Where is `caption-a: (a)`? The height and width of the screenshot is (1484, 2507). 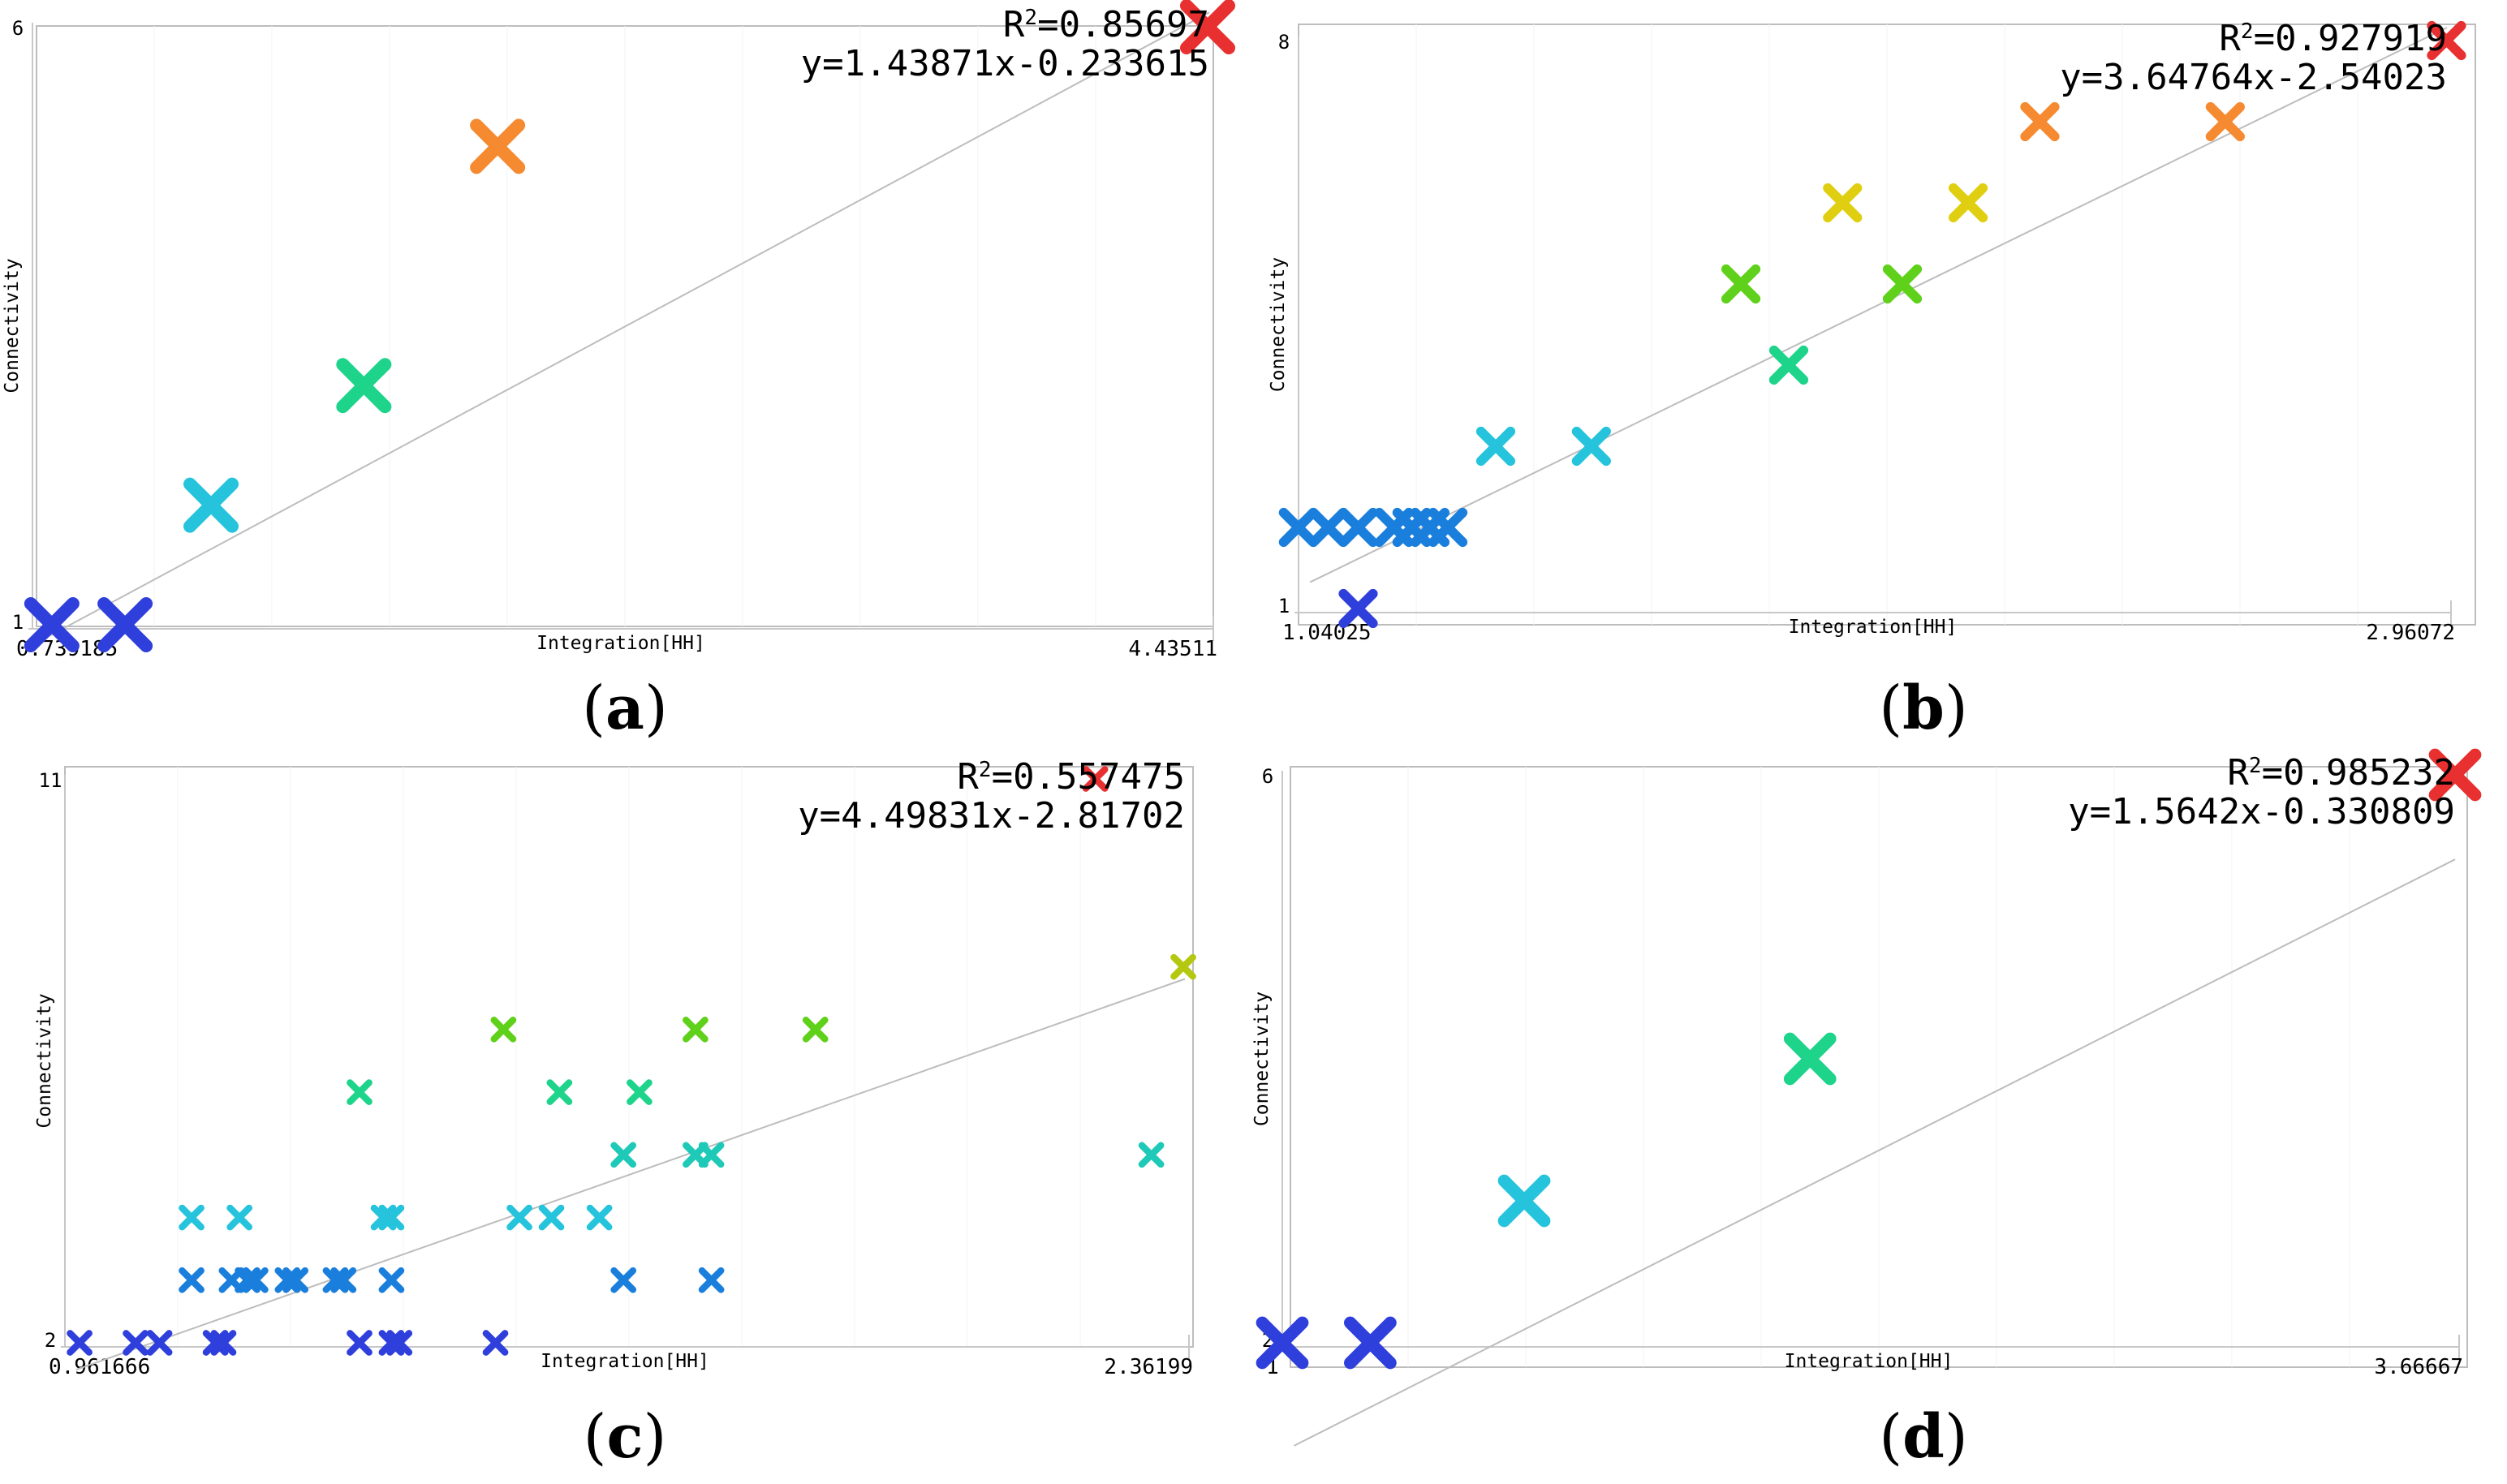
caption-a: (a) is located at coordinates (625, 708).